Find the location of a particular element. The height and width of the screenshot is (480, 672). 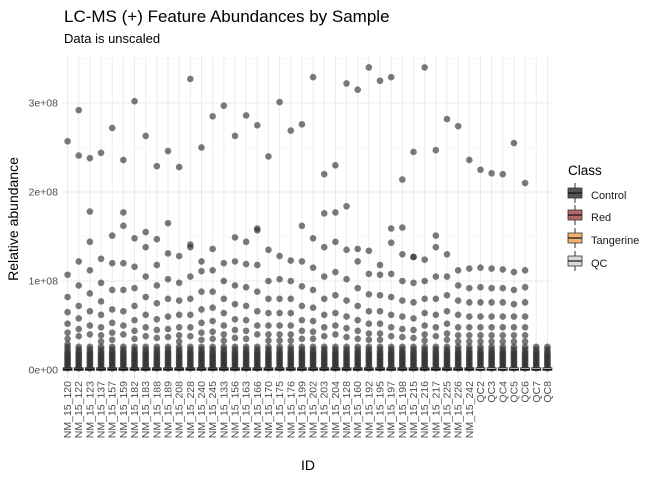

x-tick-label: NM_15_157 is located at coordinates (113, 409).